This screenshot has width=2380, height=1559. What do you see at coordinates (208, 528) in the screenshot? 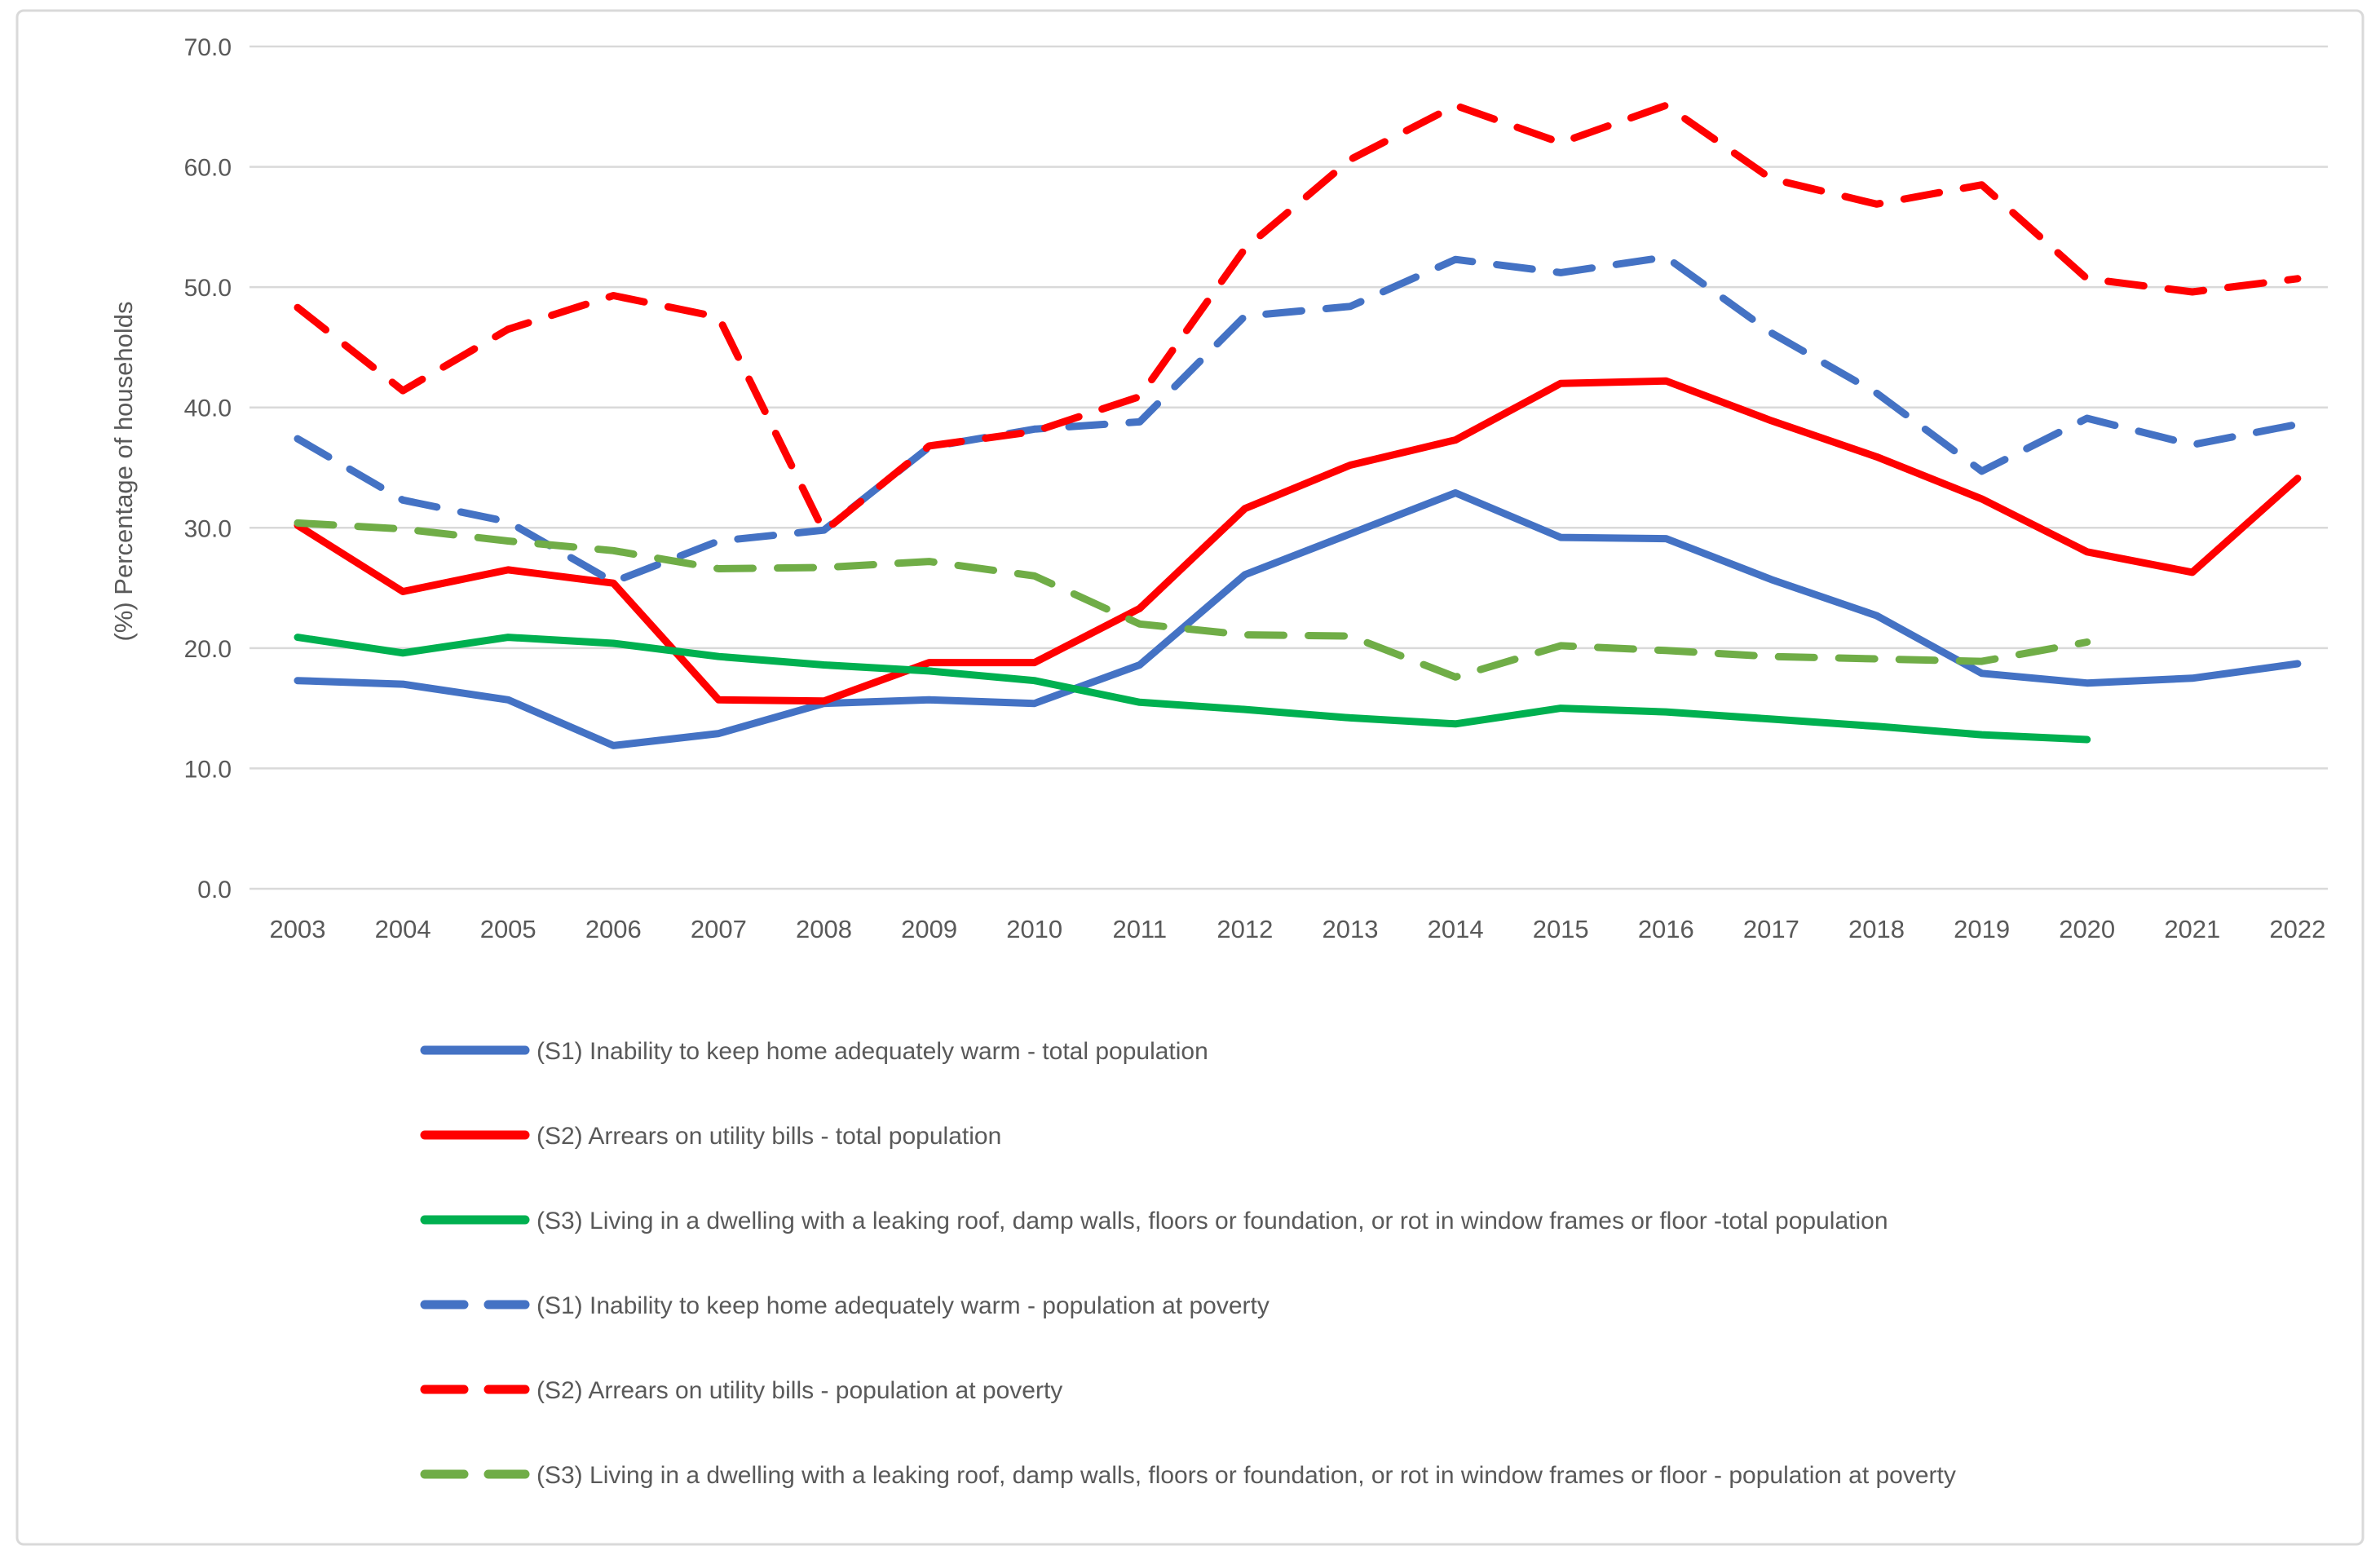
I see `y-tick-label-30.0: 30.0` at bounding box center [208, 528].